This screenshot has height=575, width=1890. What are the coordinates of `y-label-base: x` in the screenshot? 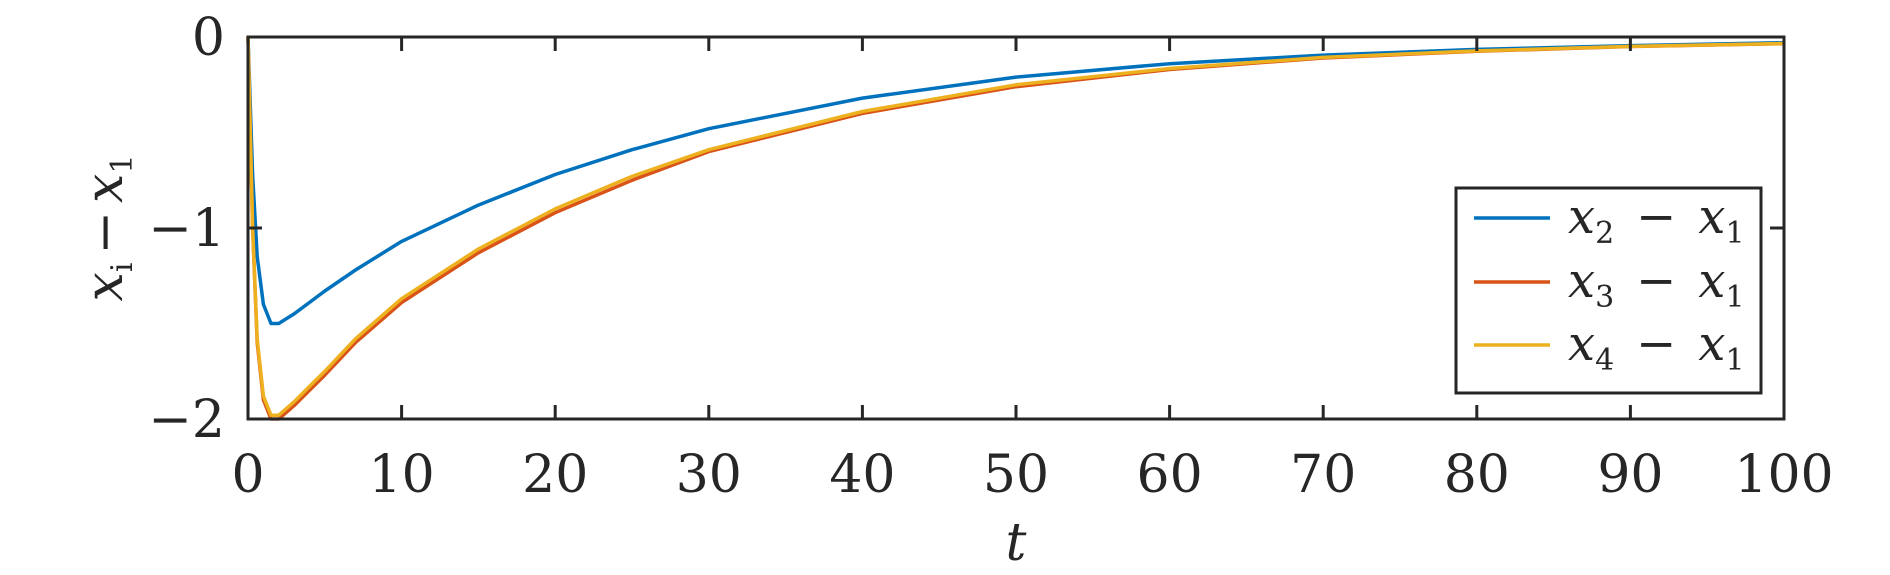 It's located at (105, 286).